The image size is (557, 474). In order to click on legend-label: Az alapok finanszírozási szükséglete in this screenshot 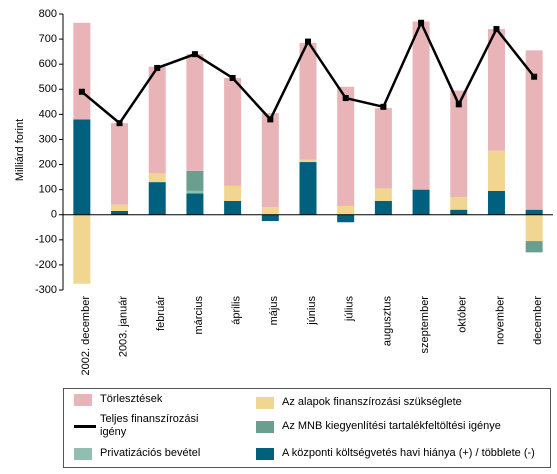, I will do `click(372, 402)`.